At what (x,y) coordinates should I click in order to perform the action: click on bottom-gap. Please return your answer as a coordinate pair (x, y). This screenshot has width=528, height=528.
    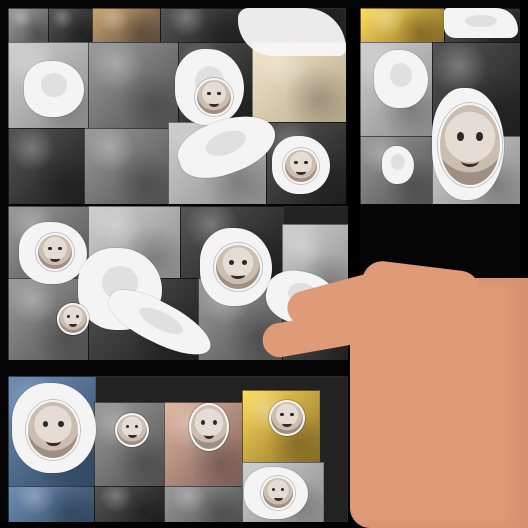
    Looking at the image, I should click on (264, 525).